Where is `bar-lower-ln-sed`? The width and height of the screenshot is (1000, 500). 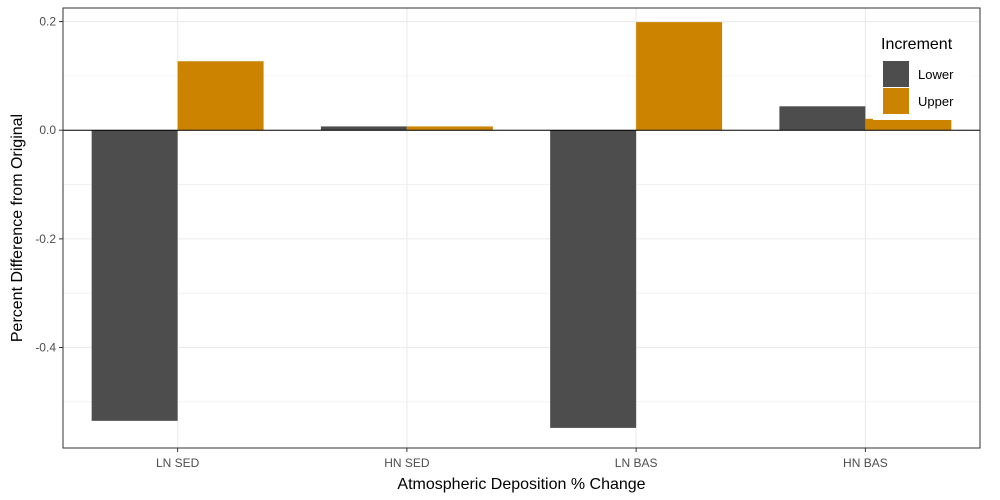 bar-lower-ln-sed is located at coordinates (134, 275).